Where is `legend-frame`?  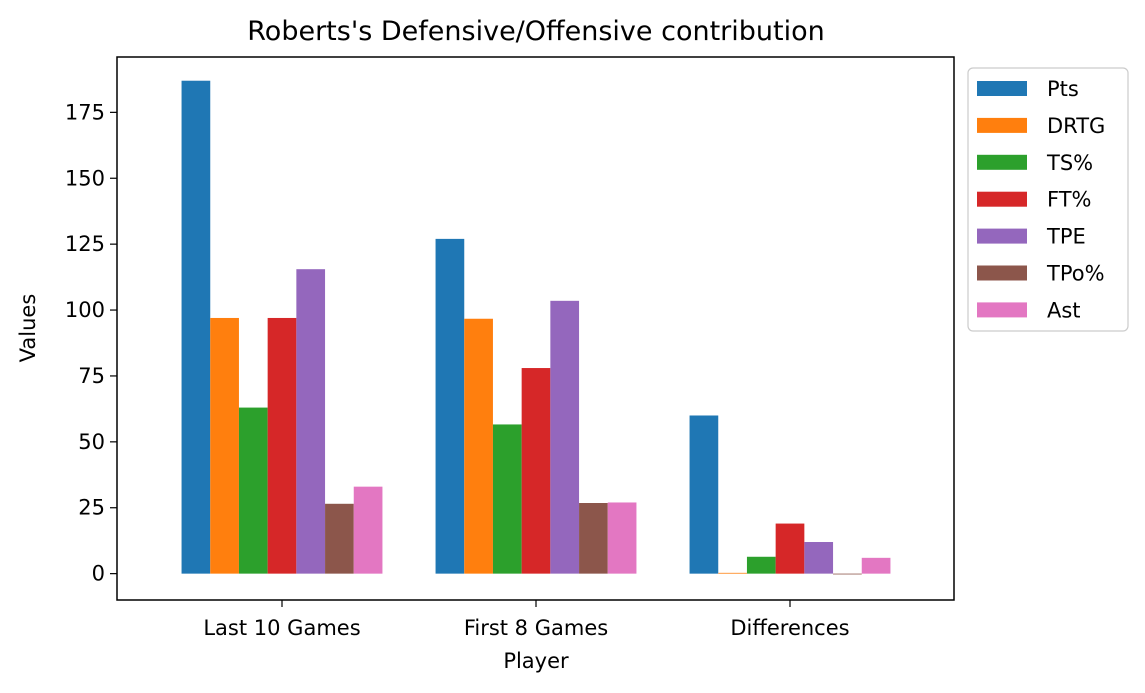 legend-frame is located at coordinates (1048, 199).